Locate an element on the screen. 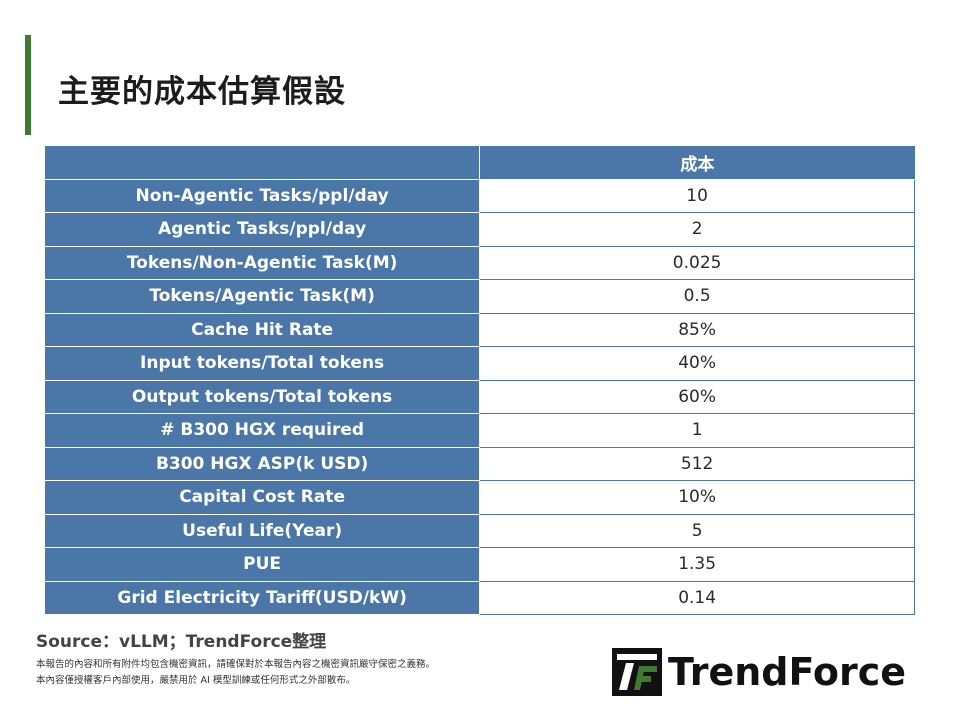  table-row: Agentic Tasks/ppl/day 2 is located at coordinates (480, 229).